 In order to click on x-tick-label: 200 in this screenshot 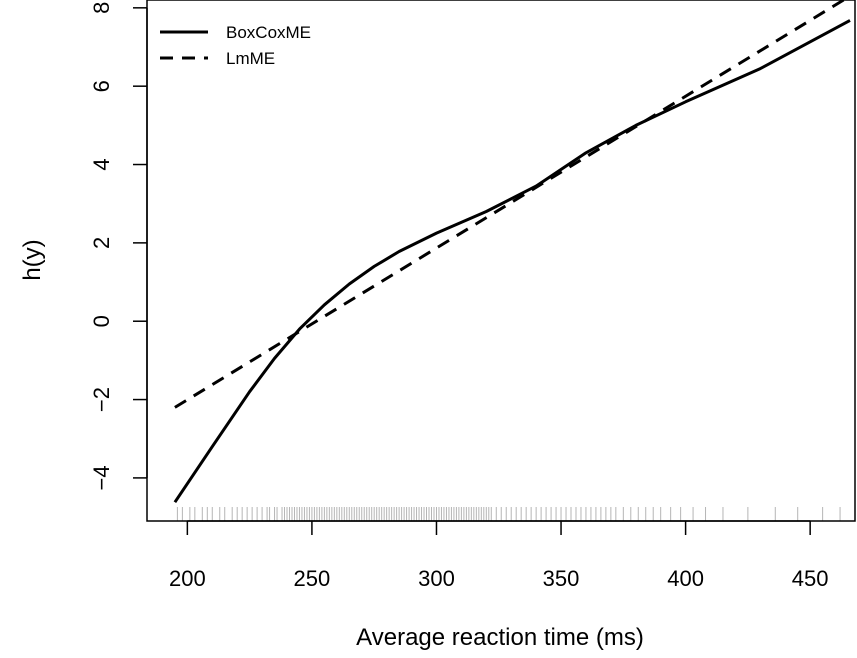, I will do `click(187, 578)`.